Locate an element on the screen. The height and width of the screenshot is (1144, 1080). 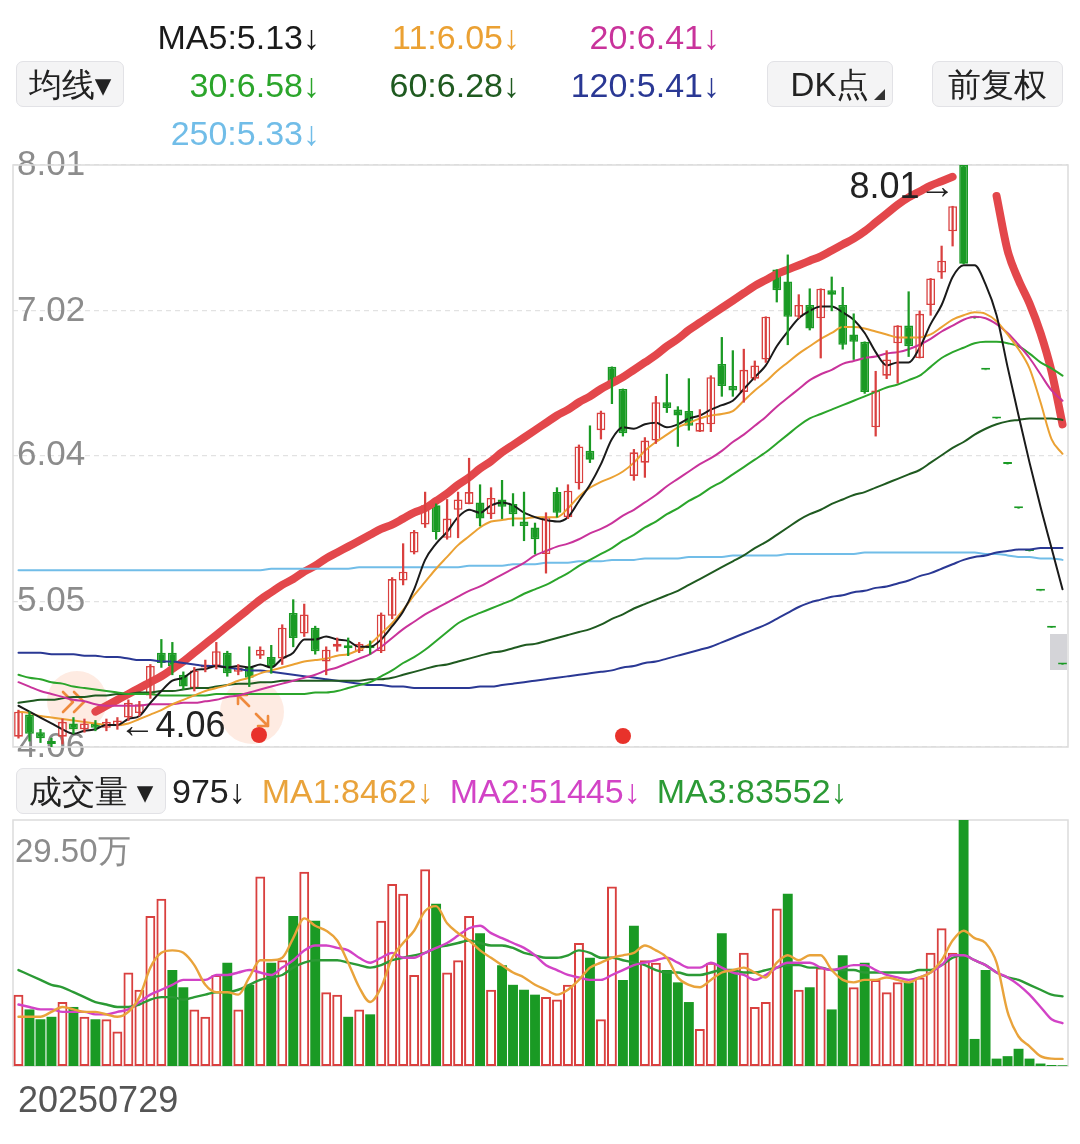
text: MA1:8462↓ is located at coordinates (347, 791).